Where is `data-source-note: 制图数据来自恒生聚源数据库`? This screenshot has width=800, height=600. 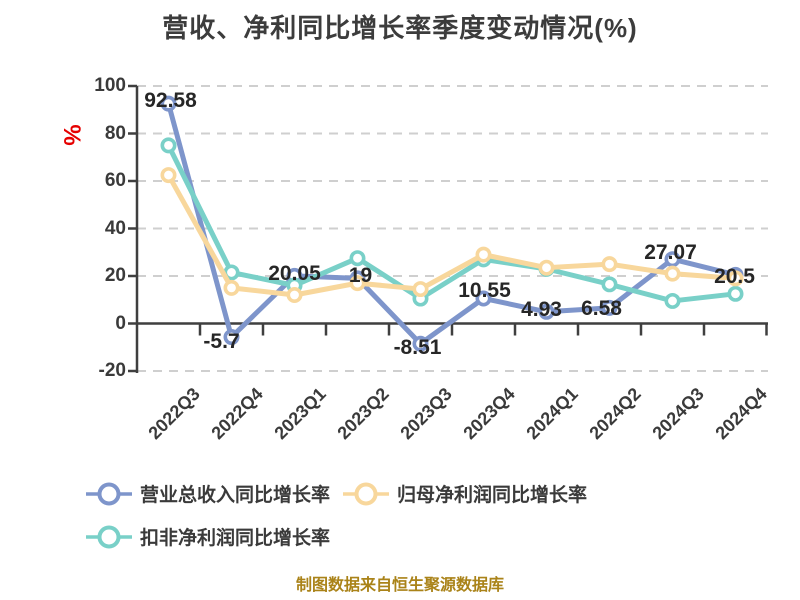
data-source-note: 制图数据来自恒生聚源数据库 is located at coordinates (399, 585).